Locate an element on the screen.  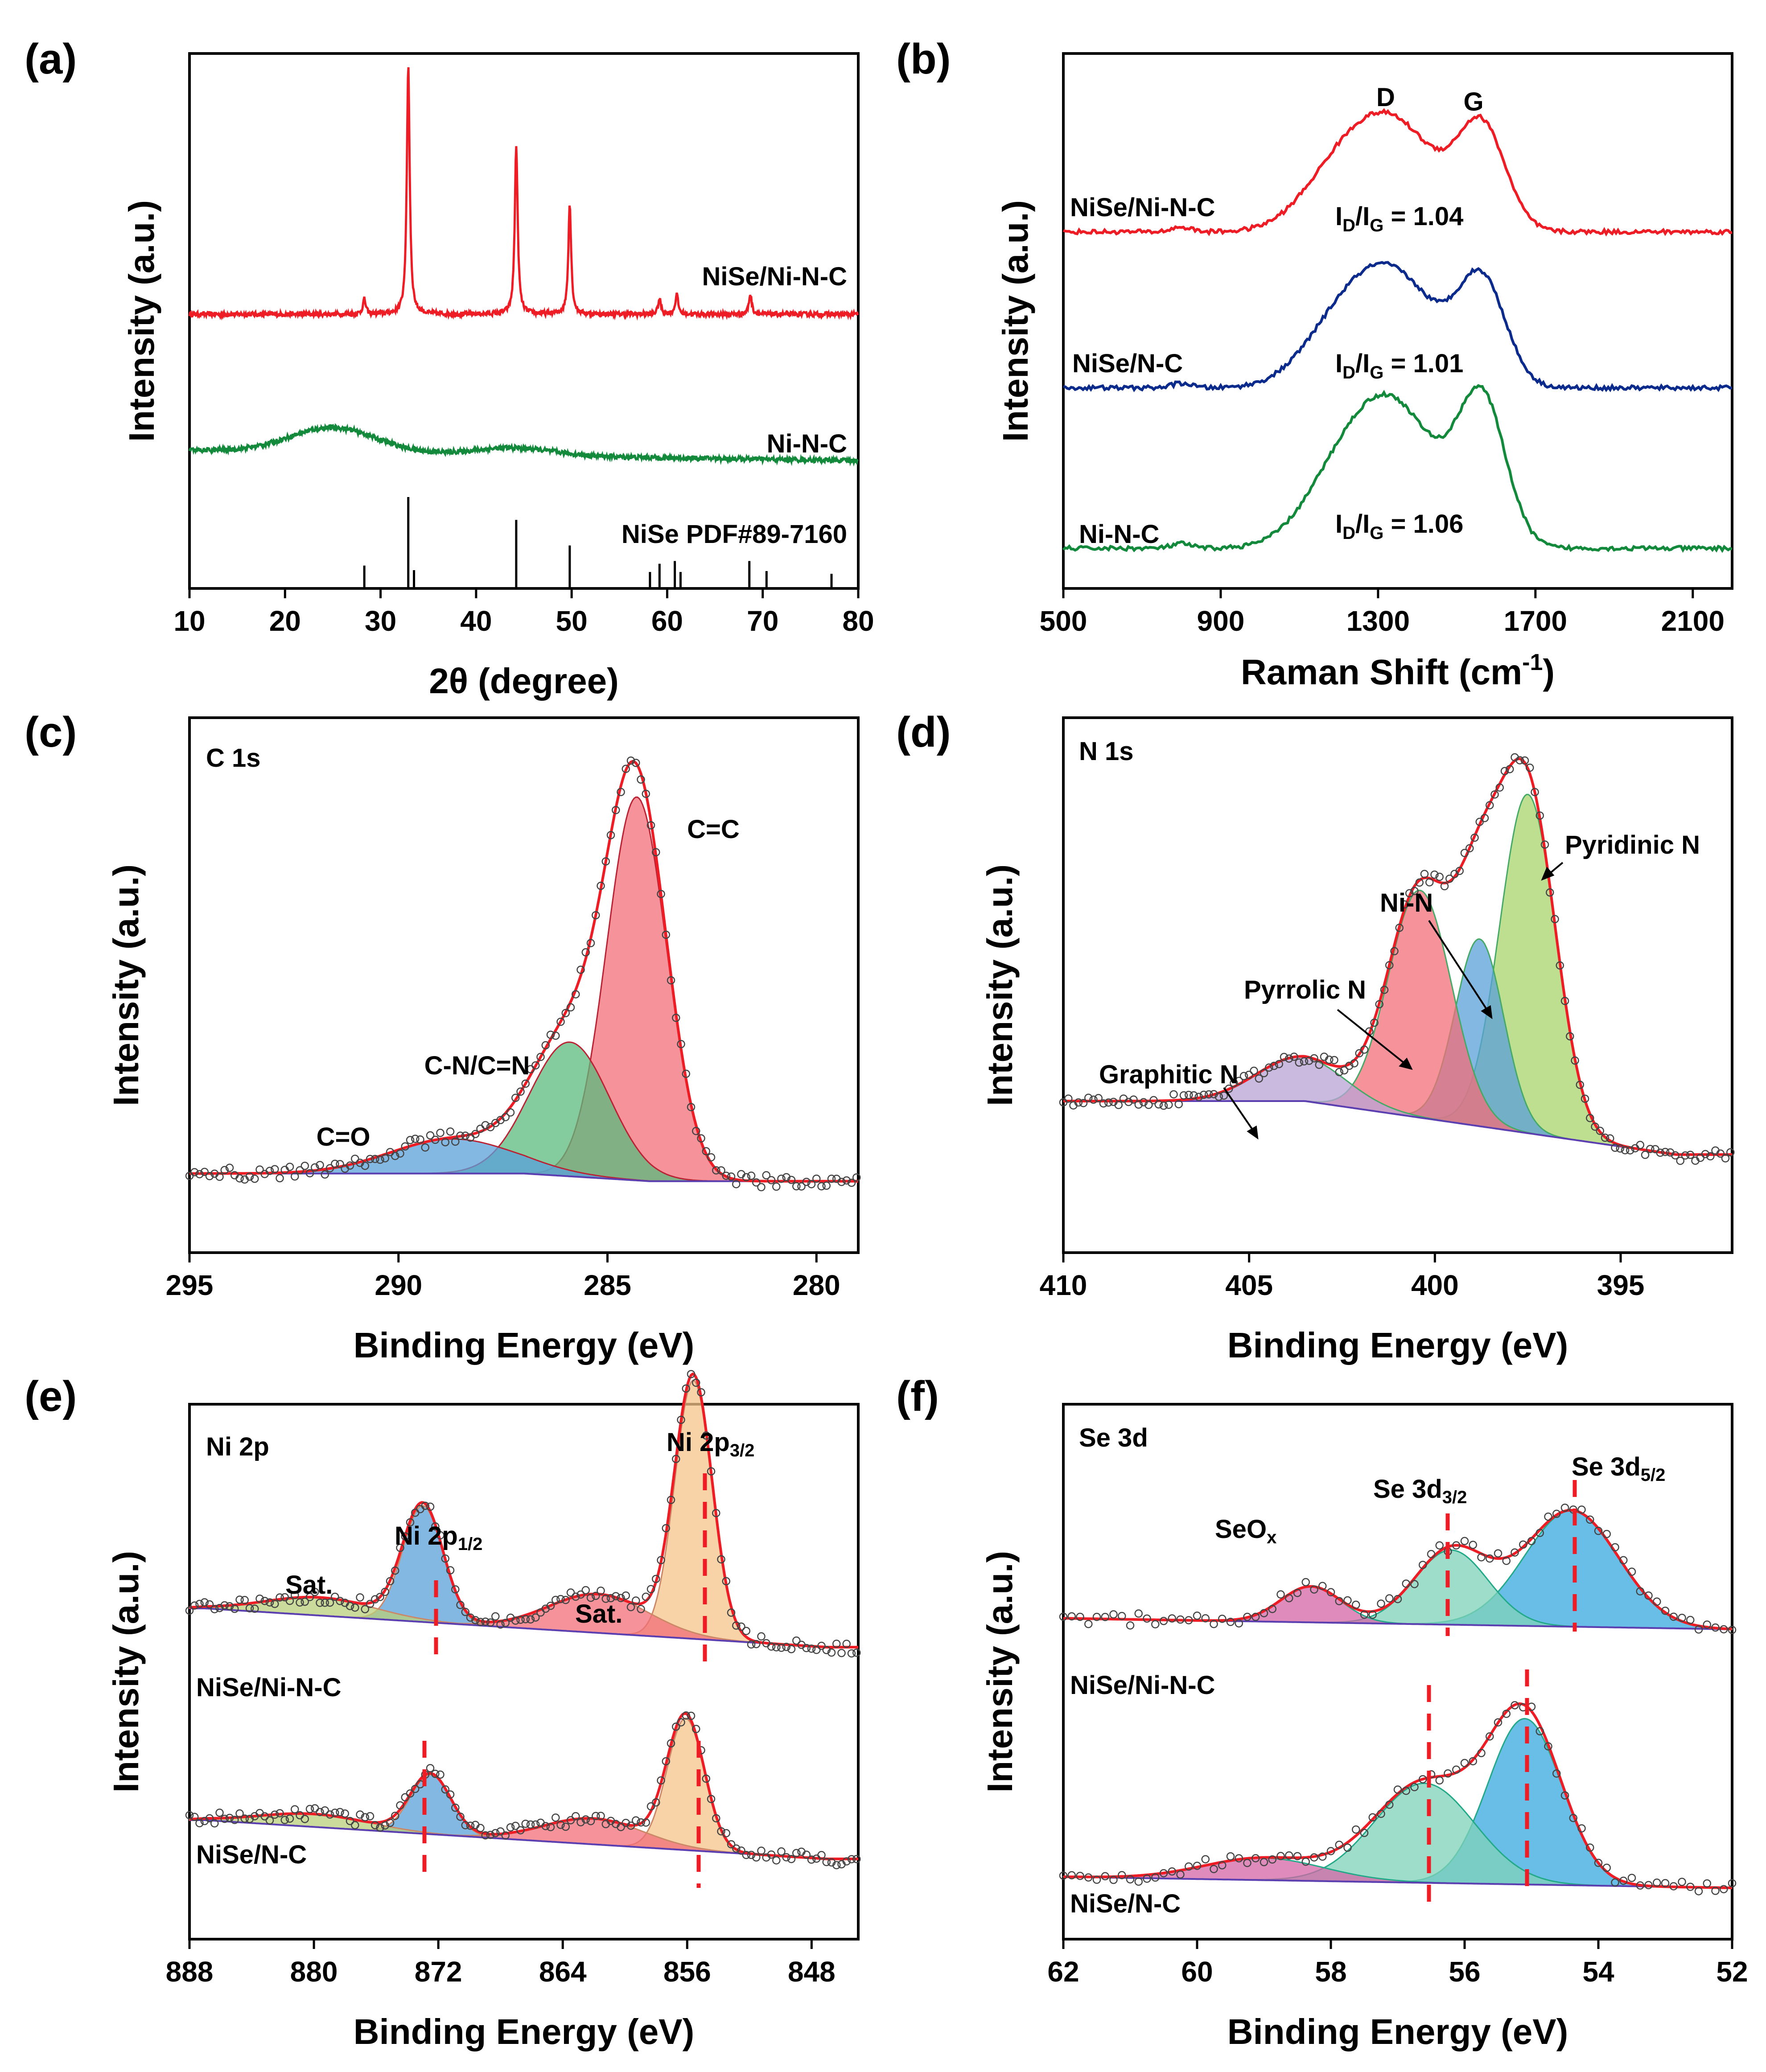
e-tick-label-888: 888 is located at coordinates (190, 1972).